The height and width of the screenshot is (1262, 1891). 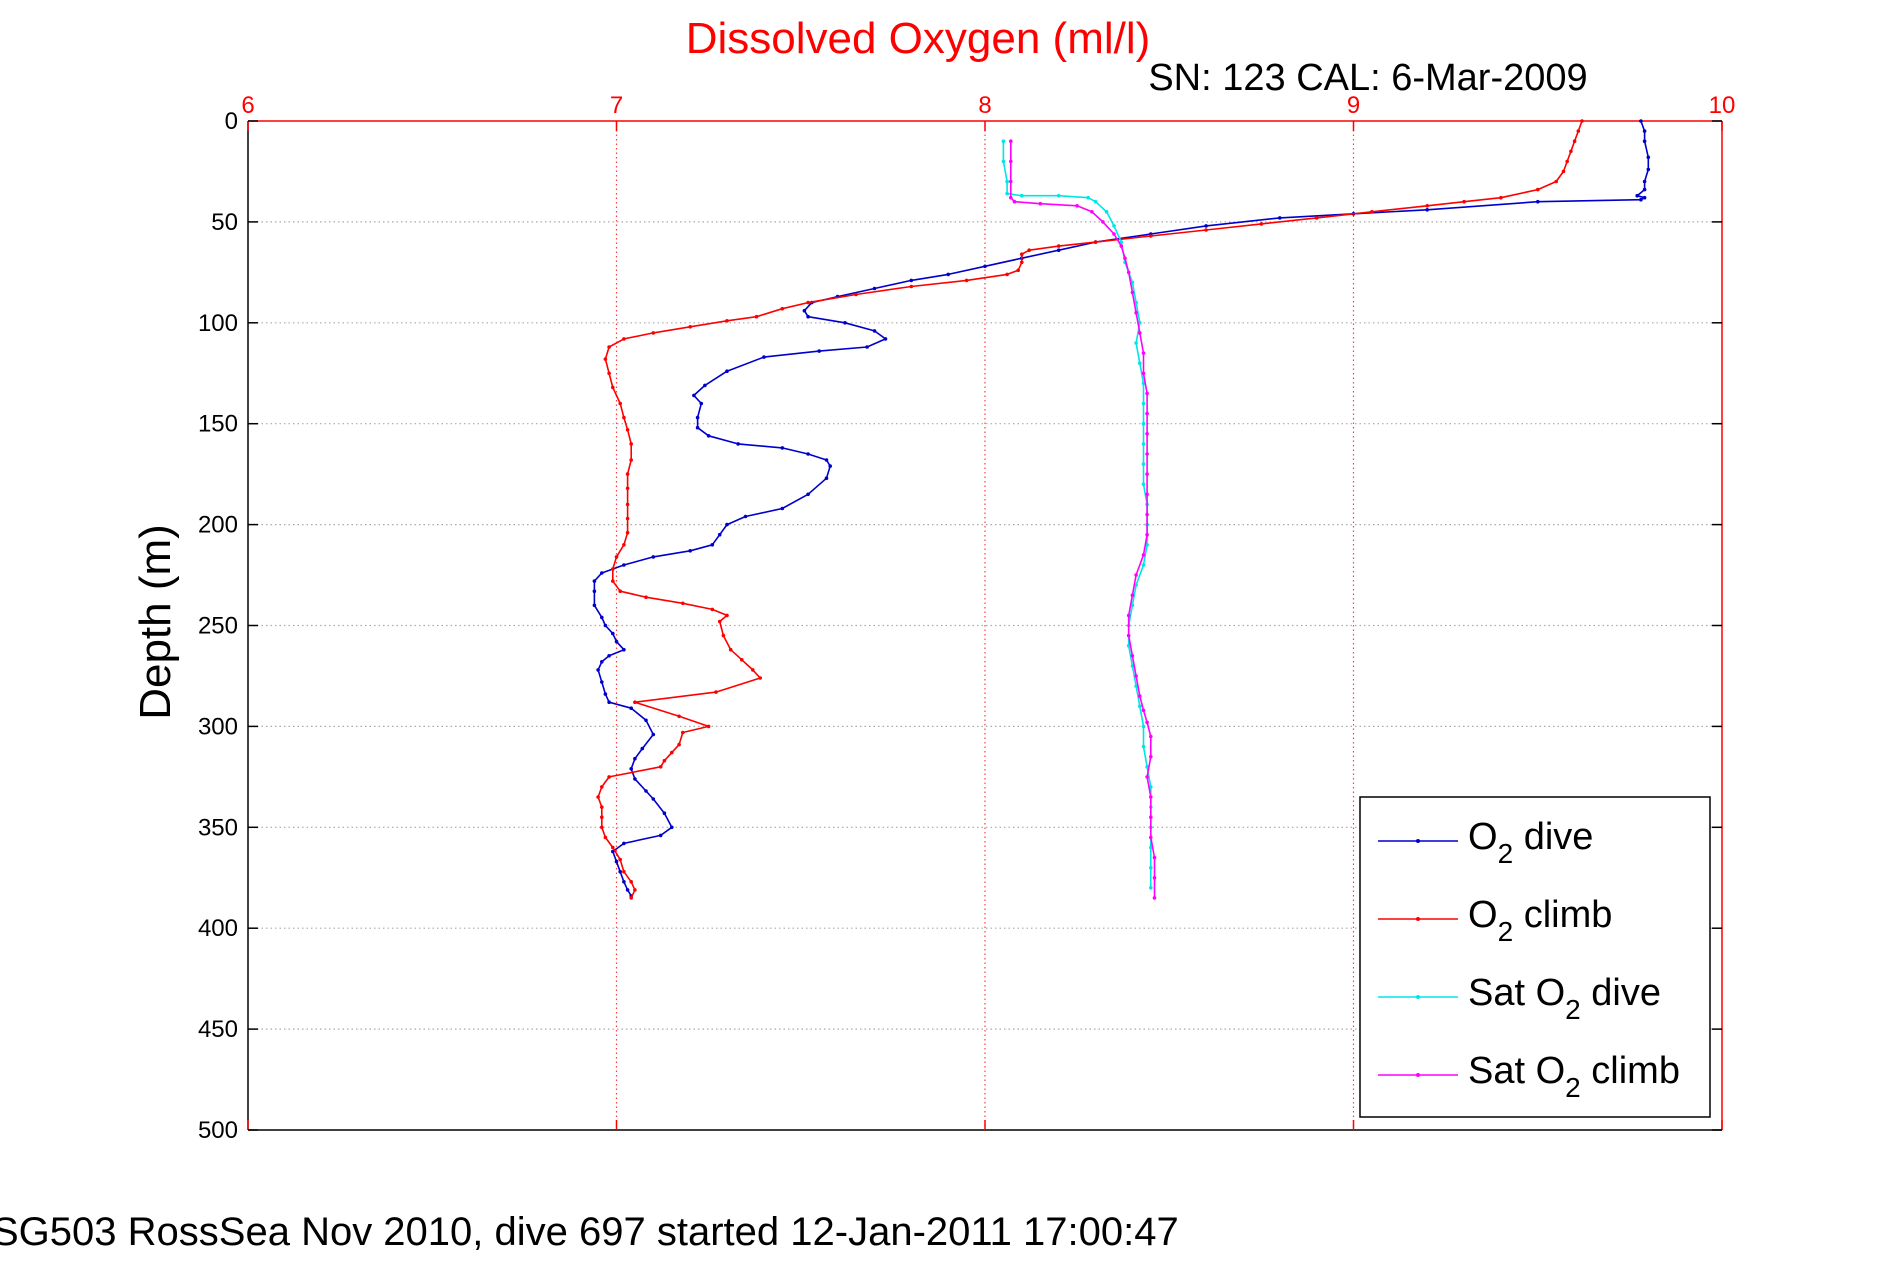 I want to click on x-tick-label: 6, so click(x=247, y=105).